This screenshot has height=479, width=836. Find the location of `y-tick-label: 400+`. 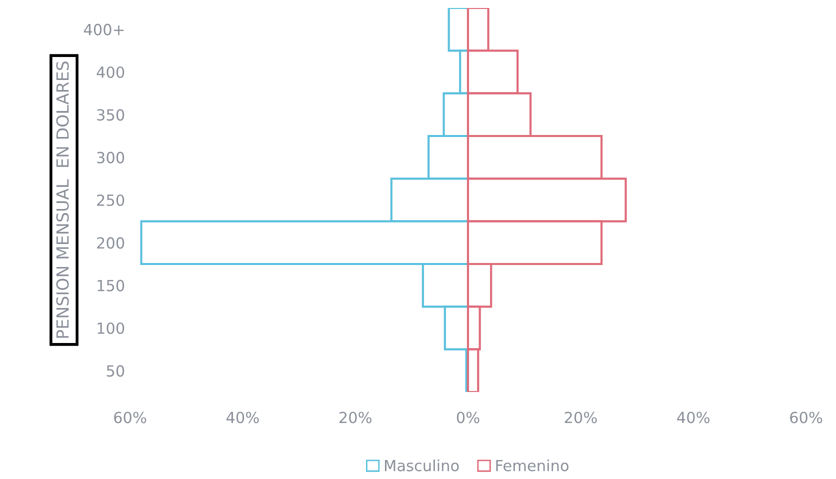

y-tick-label: 400+ is located at coordinates (104, 30).